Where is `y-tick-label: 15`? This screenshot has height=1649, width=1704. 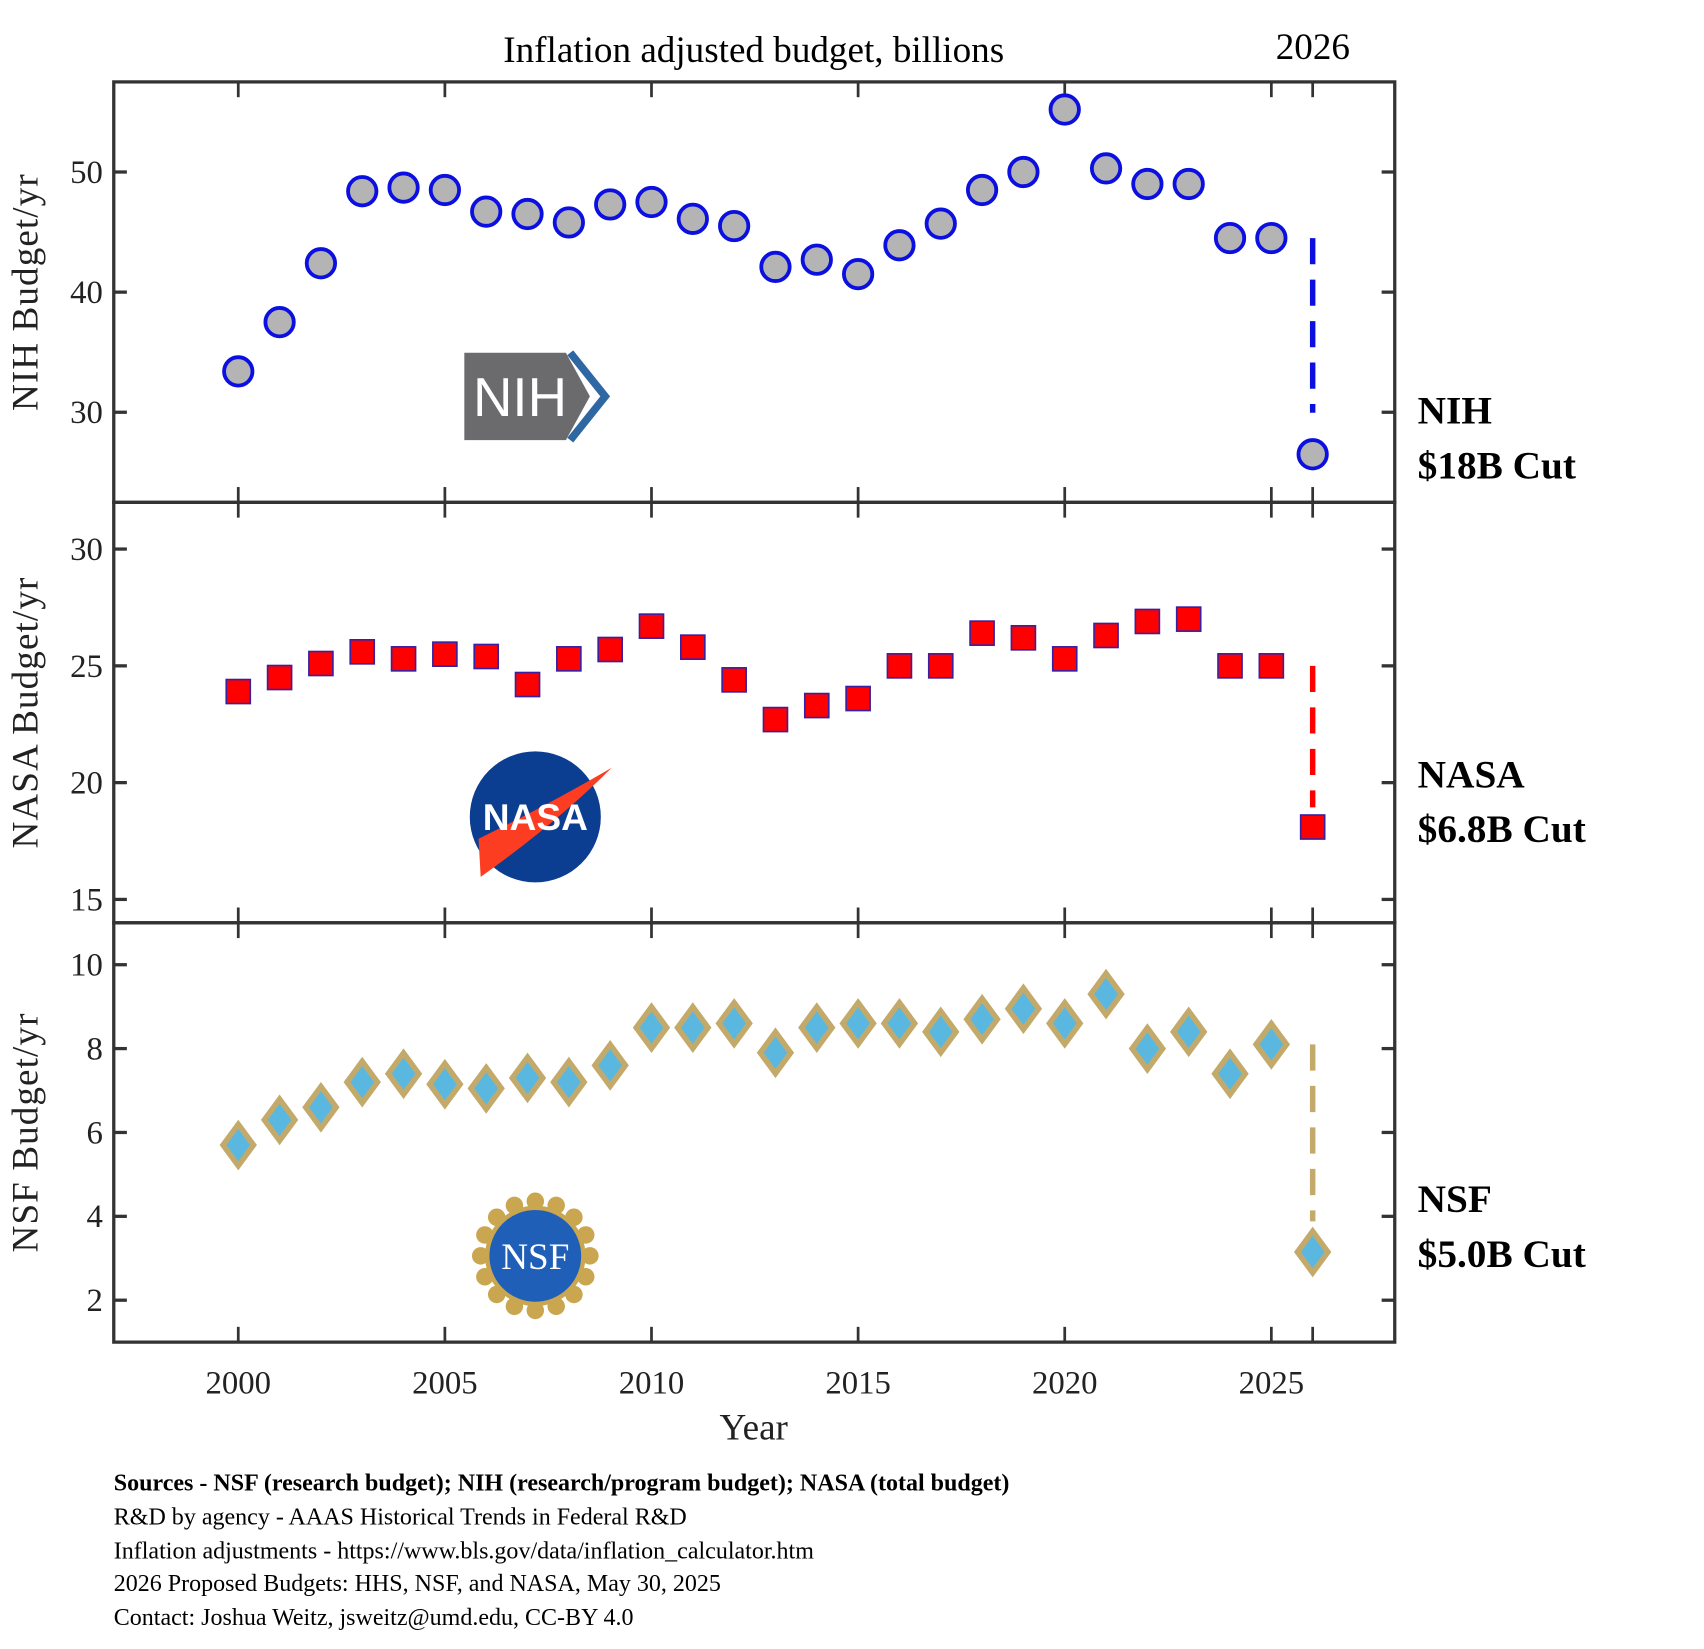
y-tick-label: 15 is located at coordinates (86, 900).